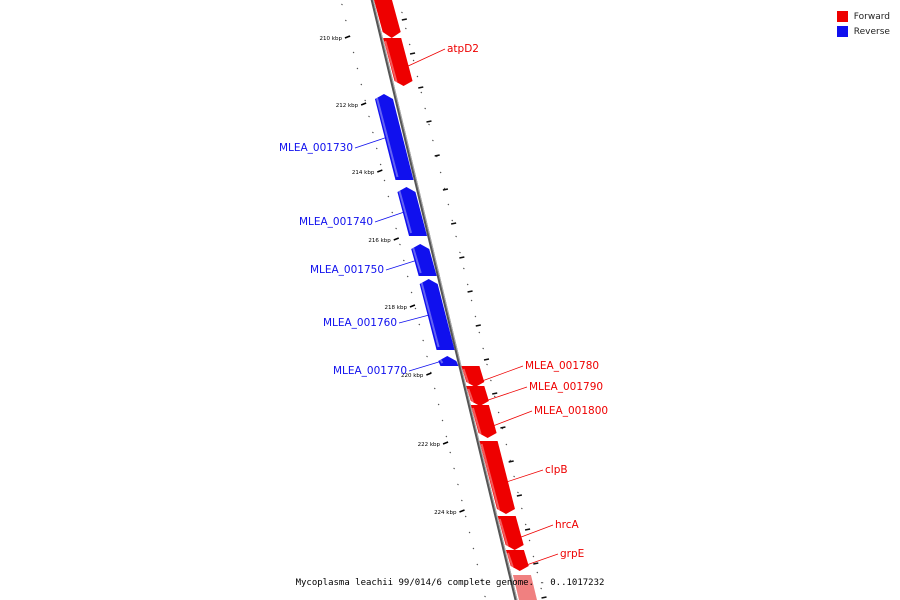 The height and width of the screenshot is (600, 900). Describe the element at coordinates (466, 376) in the screenshot. I see `gene-mlea-001780-glyph-shine` at that location.